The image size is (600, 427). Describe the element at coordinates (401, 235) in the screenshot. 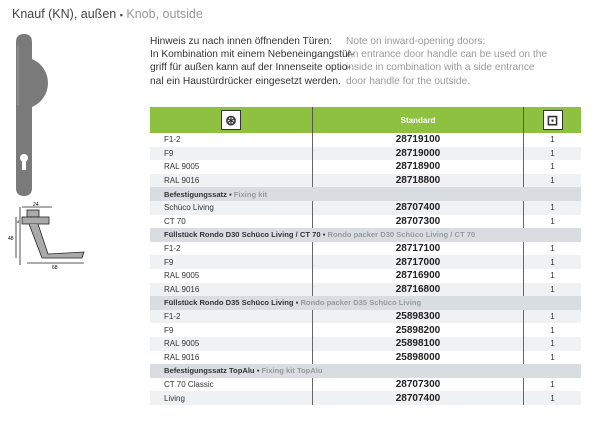

I see `group-label-en: Rondo packer D30 Schüco Living / CT 70` at that location.